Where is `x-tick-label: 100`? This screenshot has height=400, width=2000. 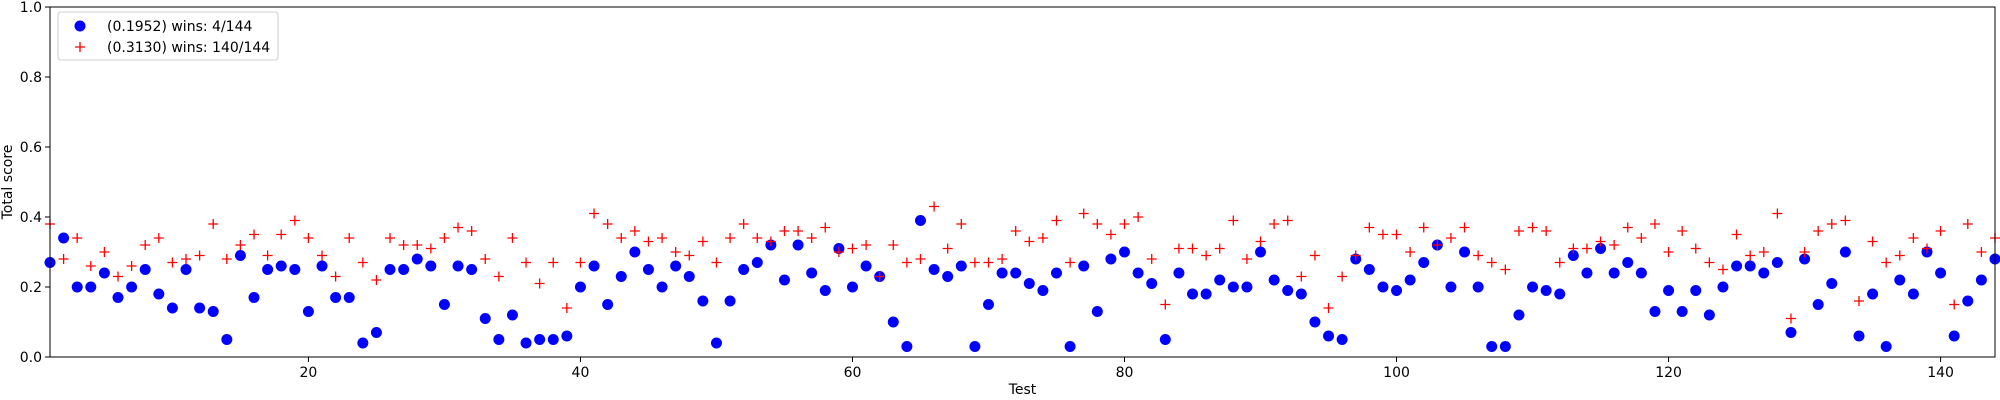 x-tick-label: 100 is located at coordinates (1396, 373).